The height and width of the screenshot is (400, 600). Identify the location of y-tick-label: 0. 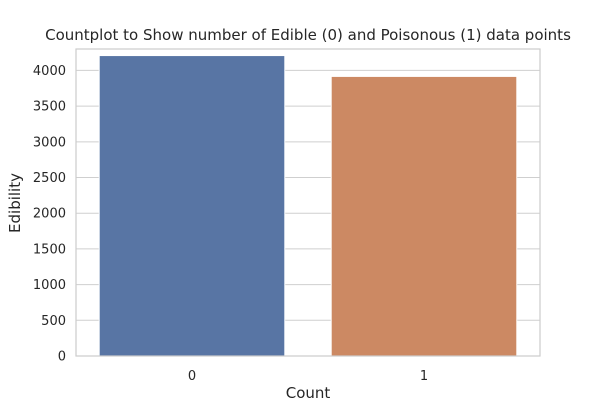
(62, 357).